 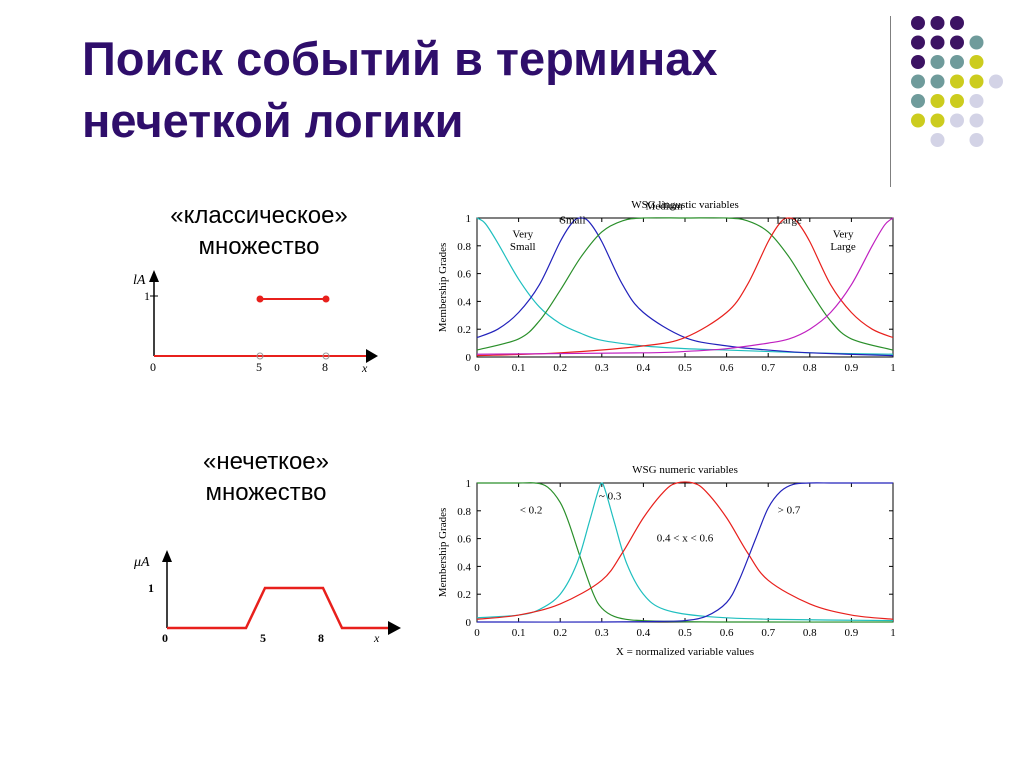 I want to click on x-tick-label: 1, so click(x=893, y=368).